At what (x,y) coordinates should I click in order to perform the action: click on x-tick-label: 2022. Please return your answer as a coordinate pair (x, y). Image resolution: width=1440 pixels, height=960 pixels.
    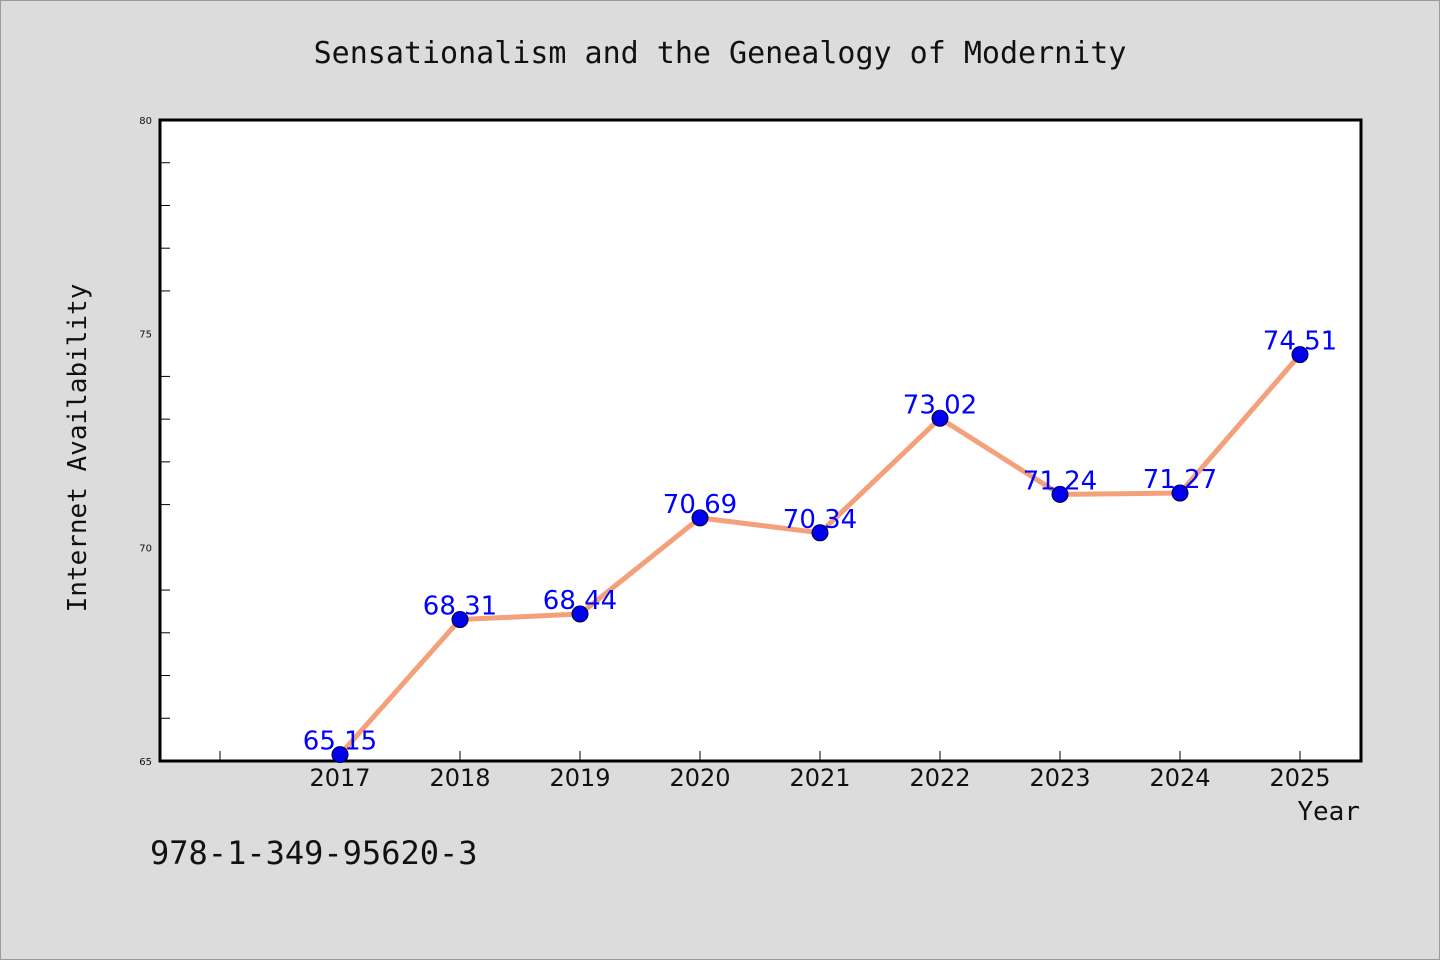
    Looking at the image, I should click on (939, 778).